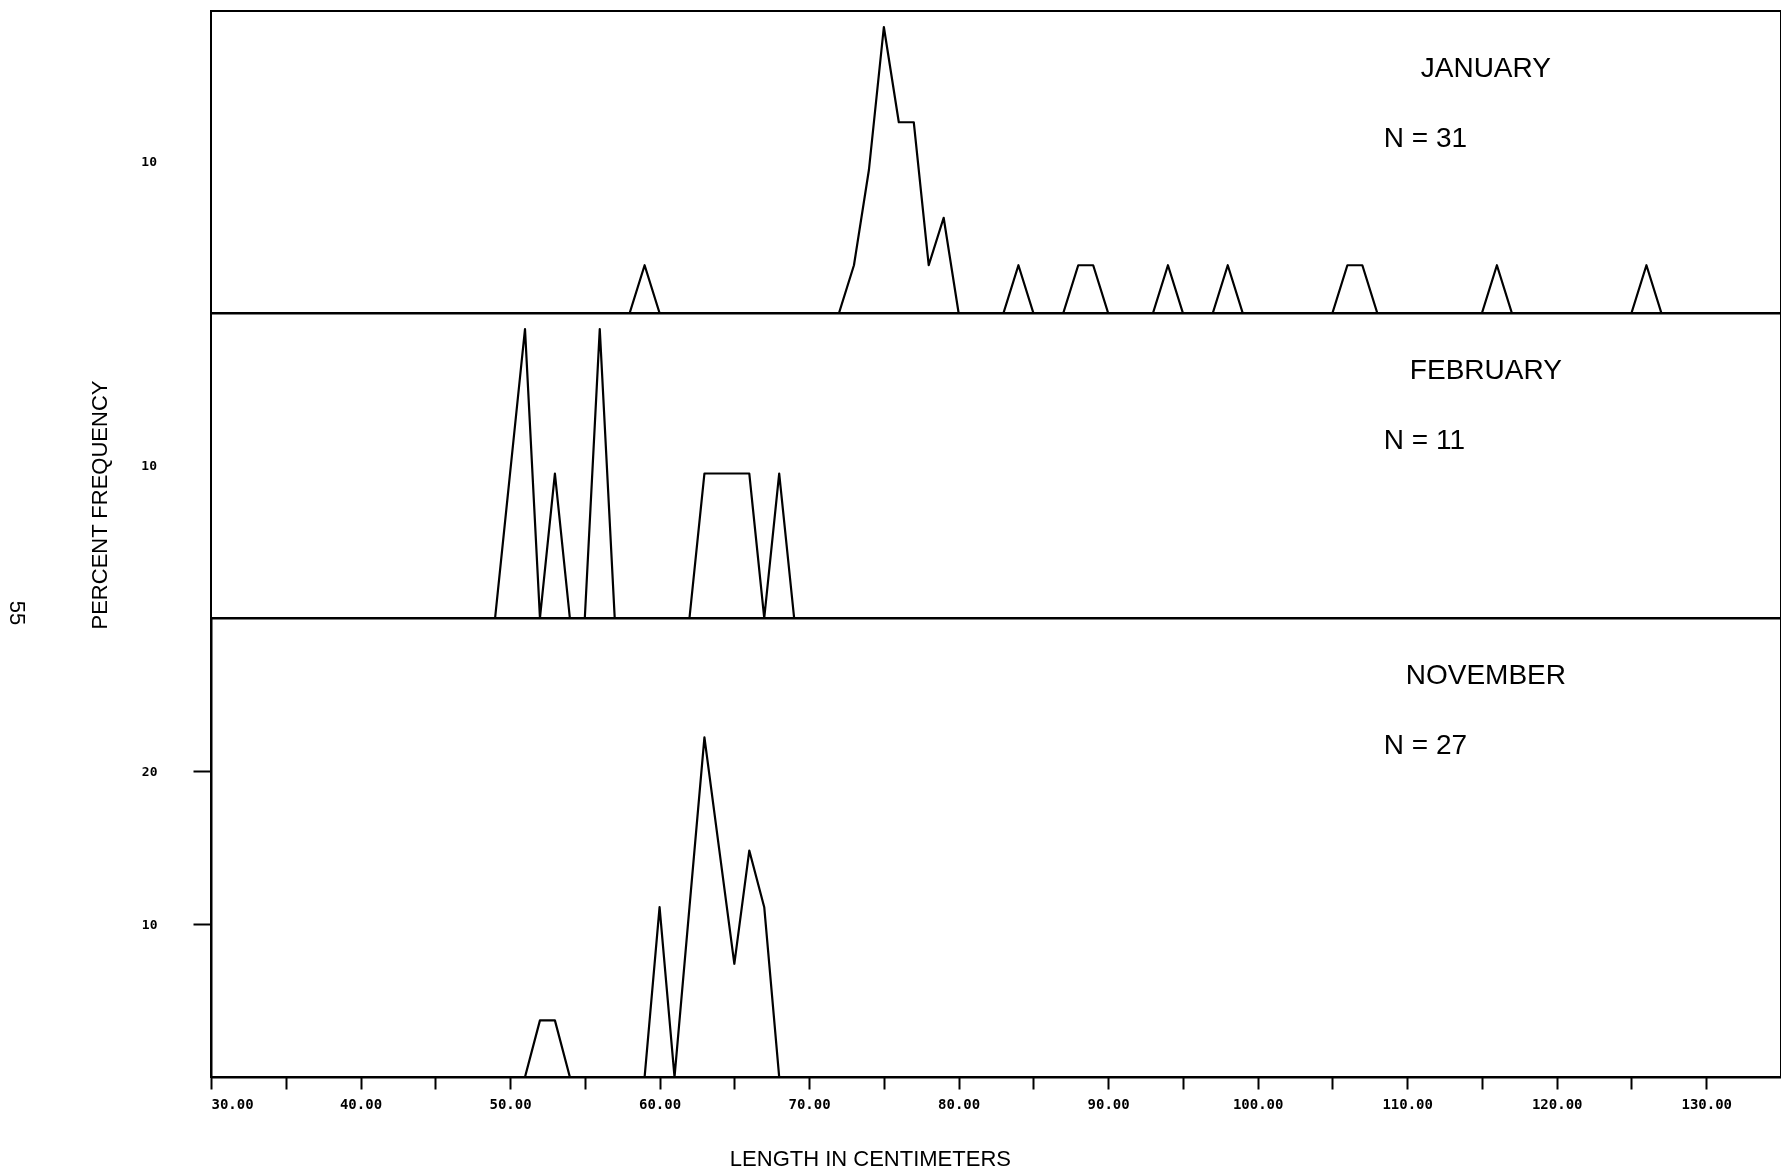  What do you see at coordinates (99, 505) in the screenshot?
I see `y-axis-title: PERCENT FREQUENCY` at bounding box center [99, 505].